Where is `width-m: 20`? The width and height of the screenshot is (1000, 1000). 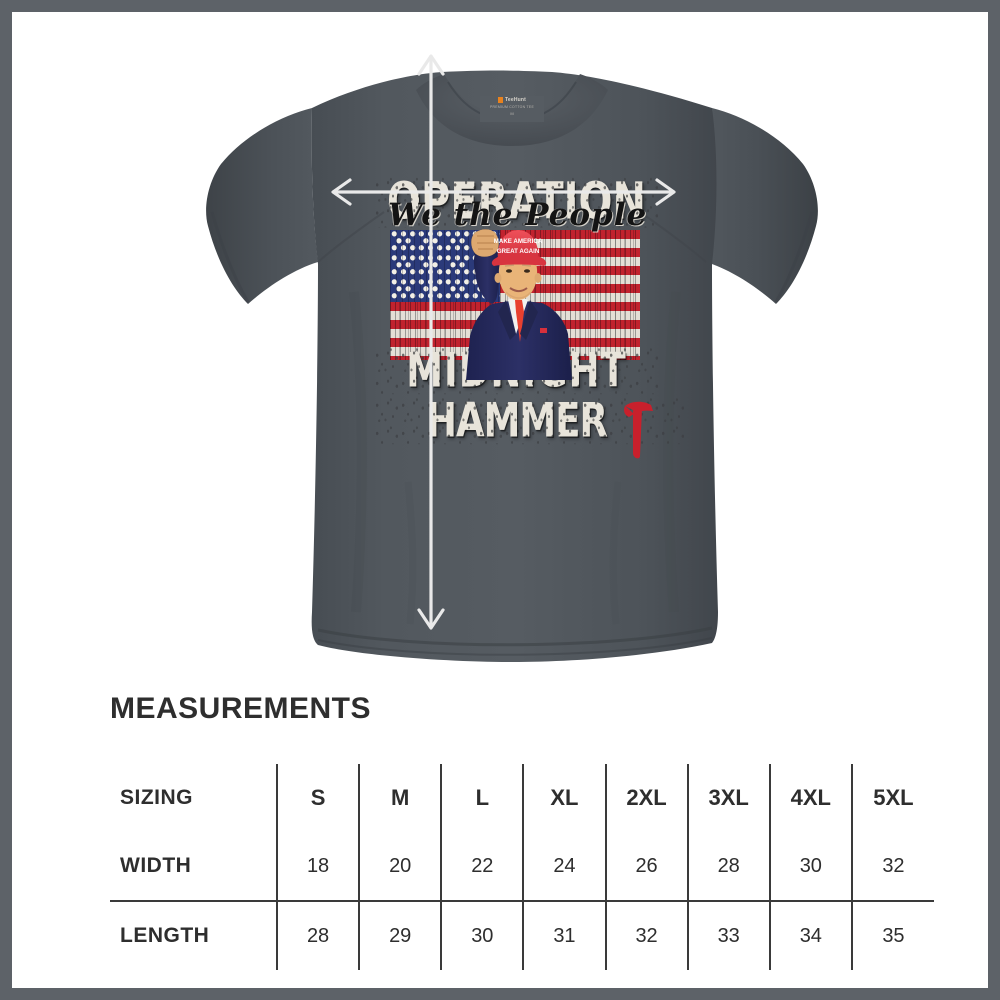
width-m: 20 is located at coordinates (401, 867).